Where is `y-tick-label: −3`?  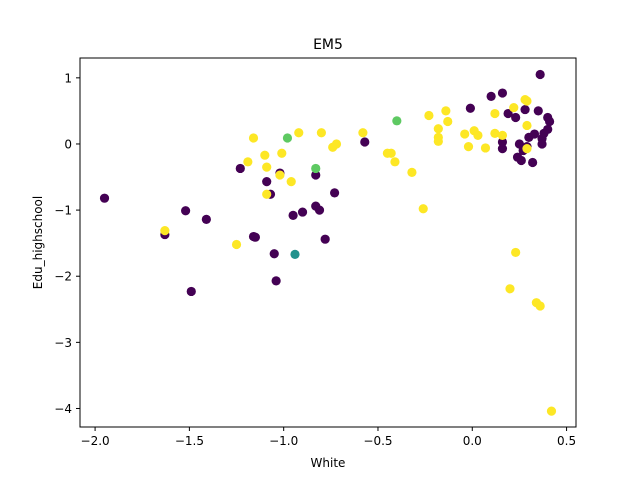
y-tick-label: −3 is located at coordinates (63, 343).